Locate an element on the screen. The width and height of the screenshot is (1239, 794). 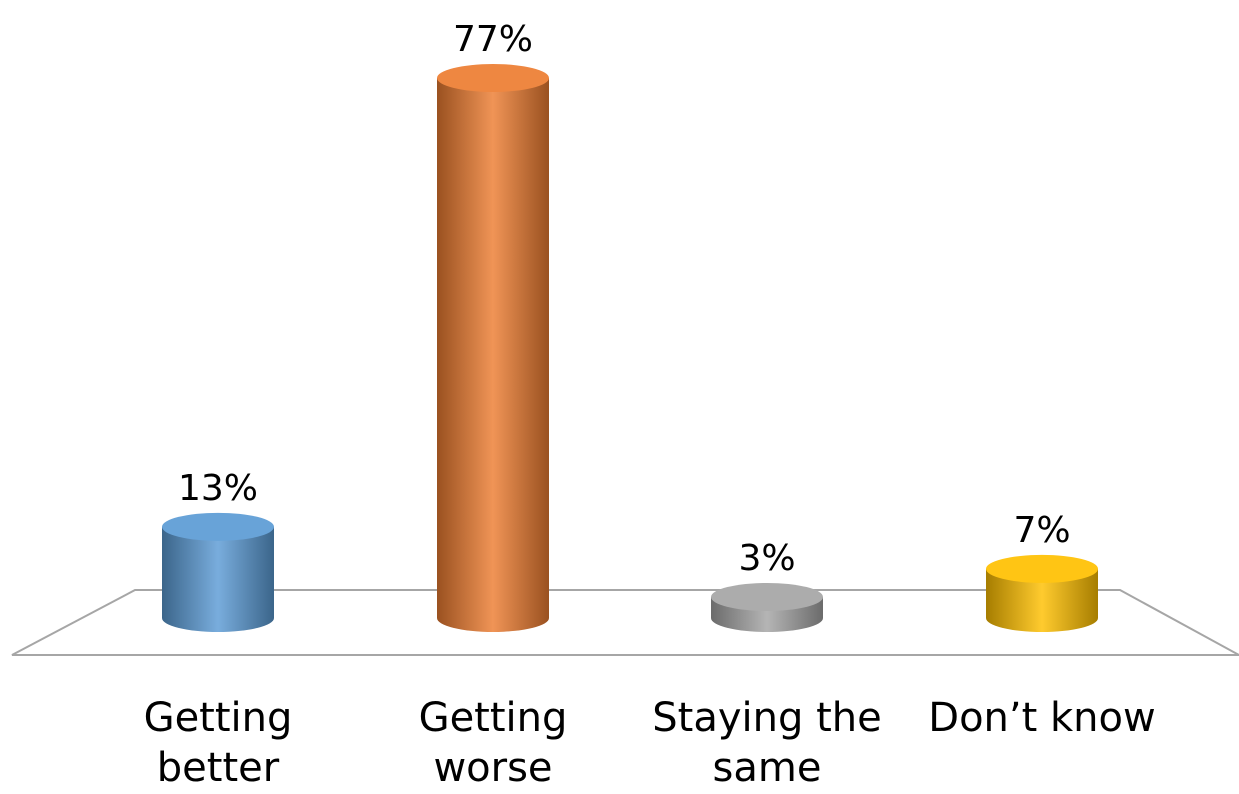
bar-getting-worse is located at coordinates (493, 348).